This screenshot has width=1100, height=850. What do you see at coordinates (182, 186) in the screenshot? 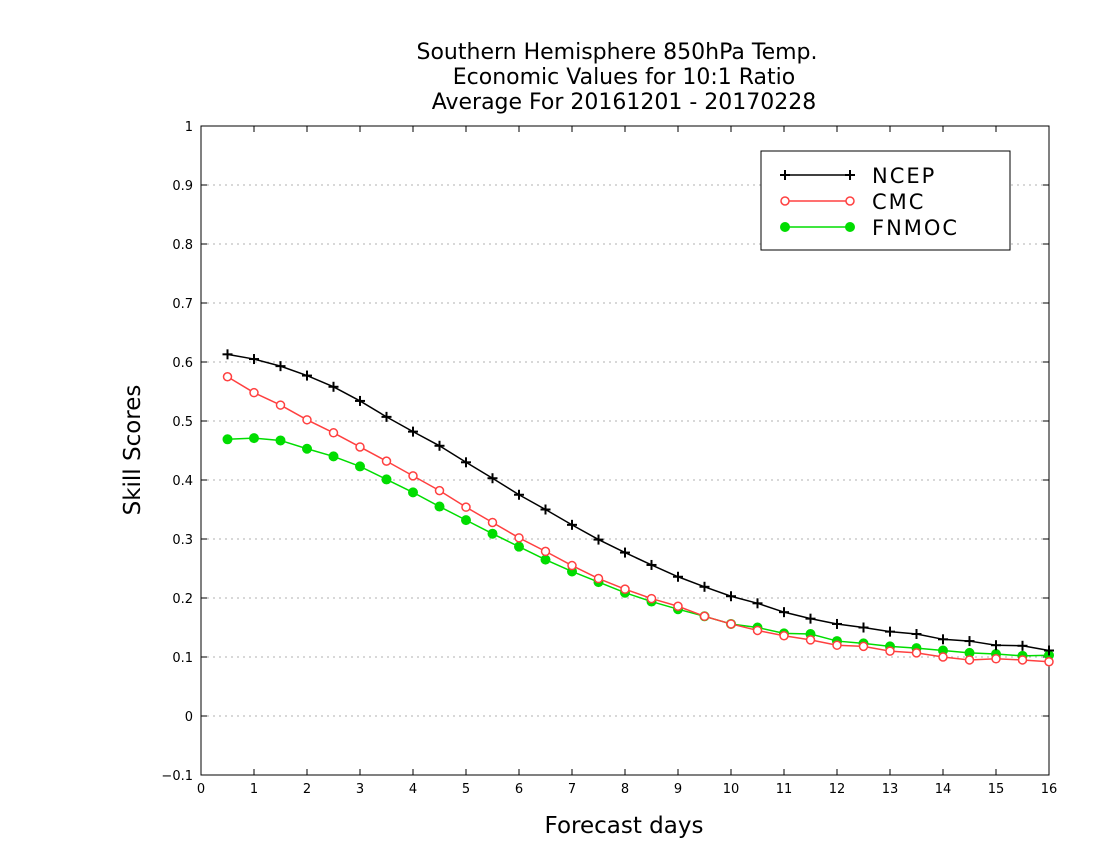
I see `y-tick-label: 0.9` at bounding box center [182, 186].